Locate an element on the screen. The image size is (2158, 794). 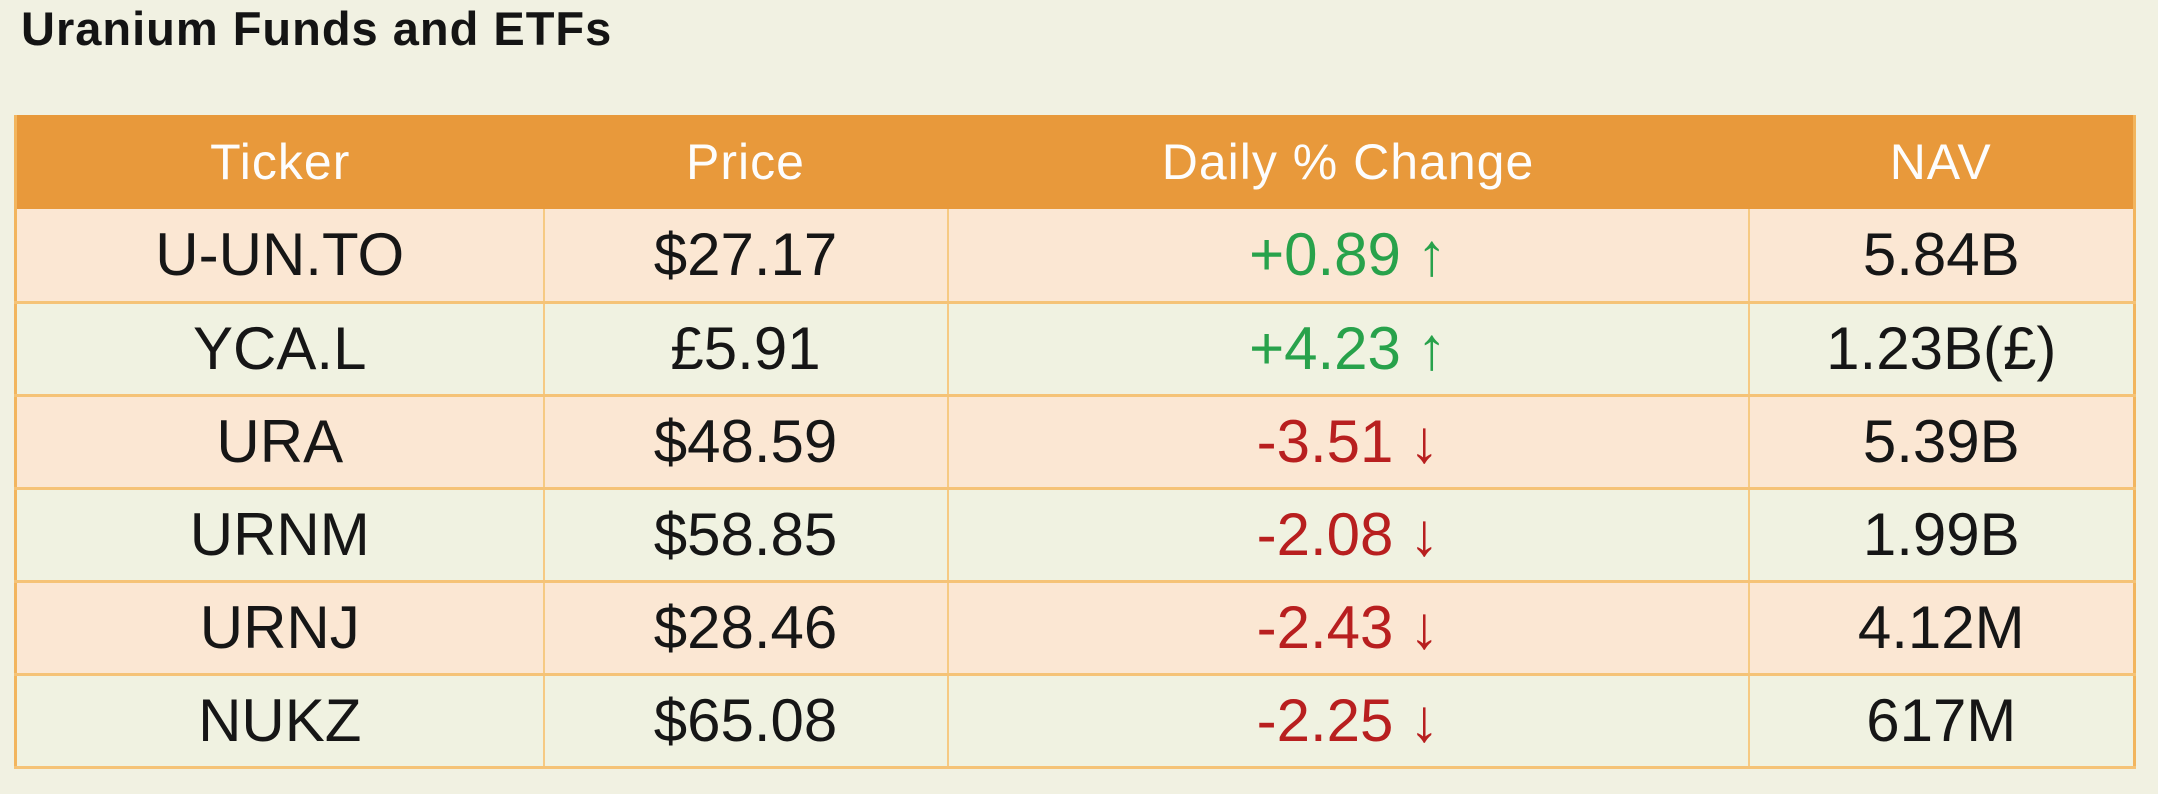
change-value: -3.51 is located at coordinates (1325, 441).